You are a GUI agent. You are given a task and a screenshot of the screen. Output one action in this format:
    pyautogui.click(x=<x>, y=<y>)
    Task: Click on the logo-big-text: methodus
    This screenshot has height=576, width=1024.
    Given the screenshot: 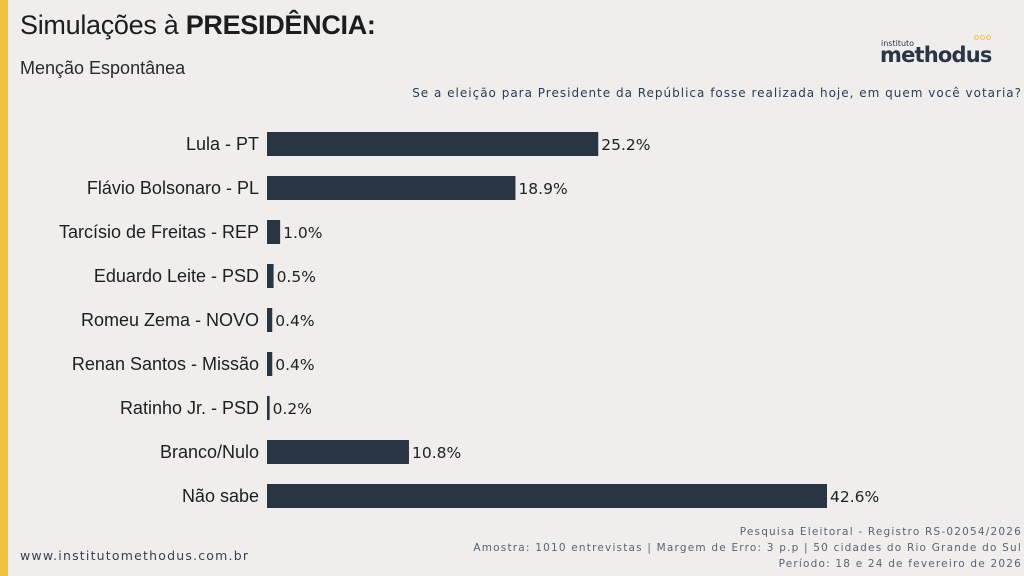 What is the action you would take?
    pyautogui.click(x=936, y=55)
    